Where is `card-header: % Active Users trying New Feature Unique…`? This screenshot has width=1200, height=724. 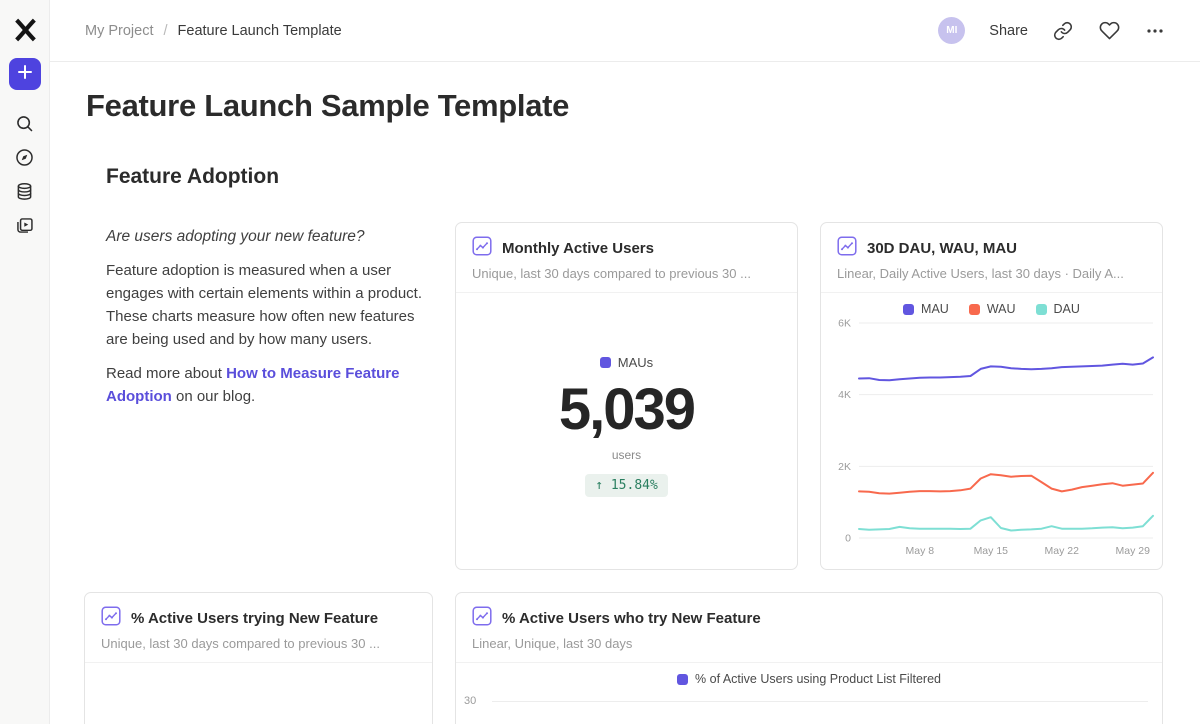
card-header: % Active Users trying New Feature Unique… is located at coordinates (258, 628).